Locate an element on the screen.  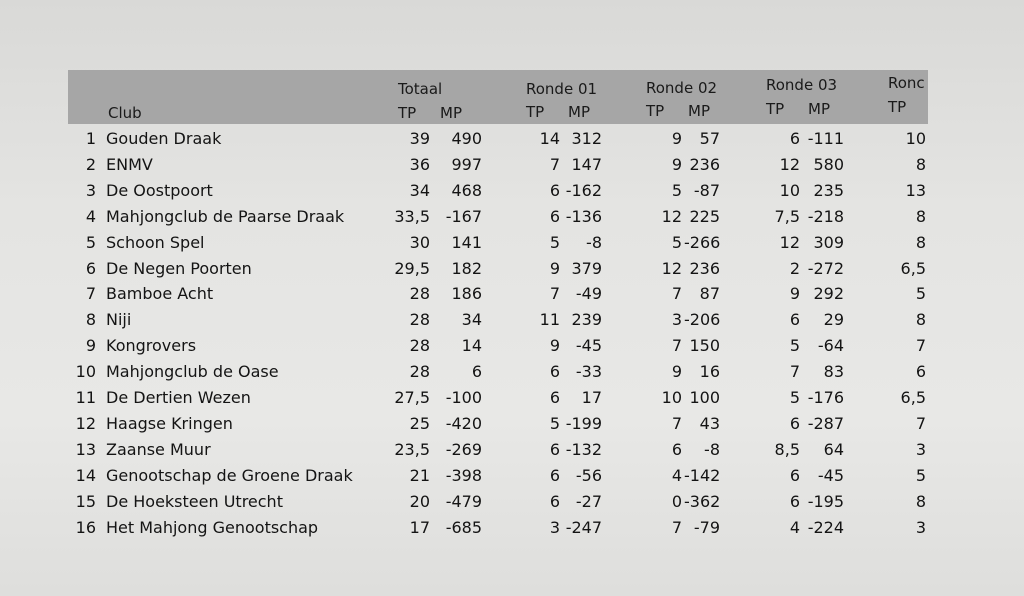
ronde1-mp-cell: 239 is located at coordinates (586, 320).